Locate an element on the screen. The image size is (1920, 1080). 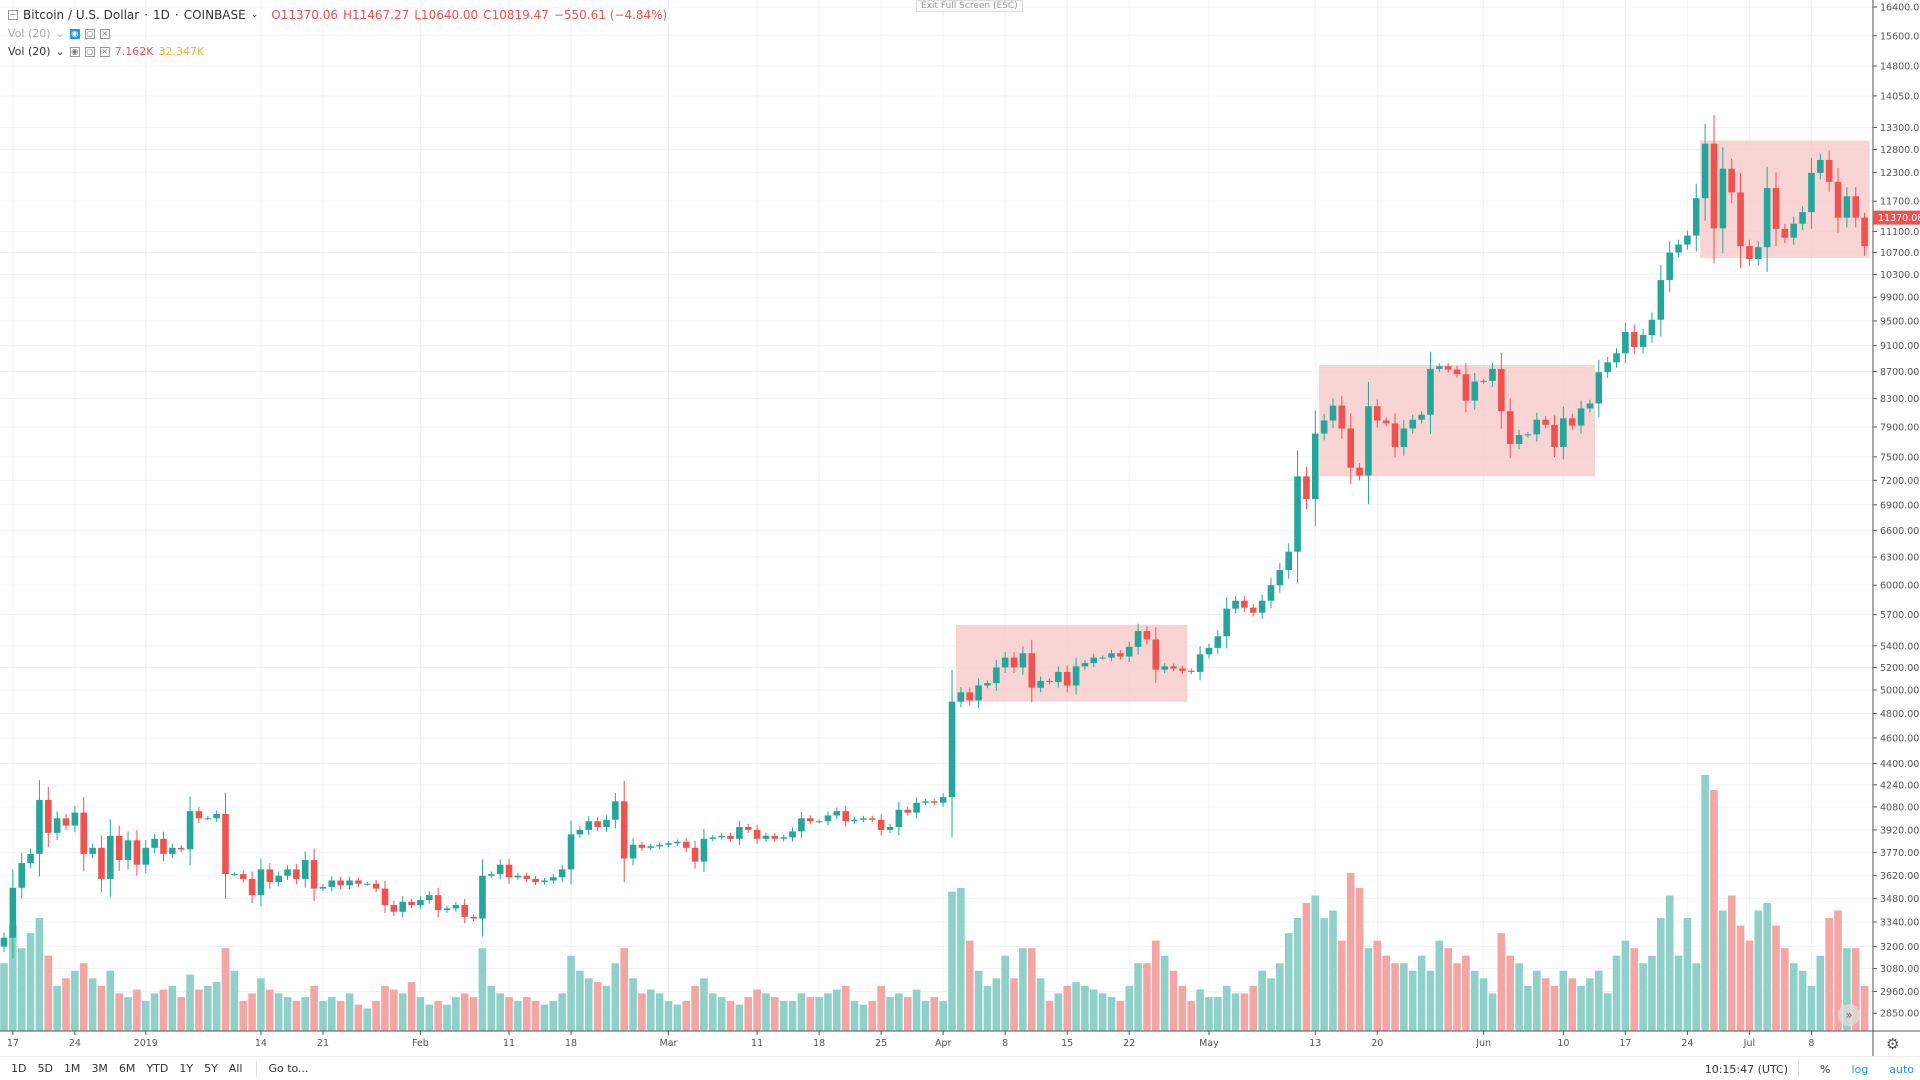
range-6m: 6M is located at coordinates (127, 1068).